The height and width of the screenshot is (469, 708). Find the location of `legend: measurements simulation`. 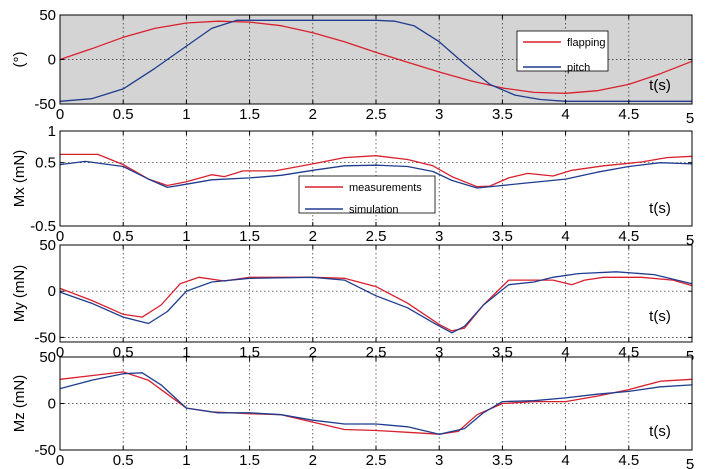

legend: measurements simulation is located at coordinates (367, 195).